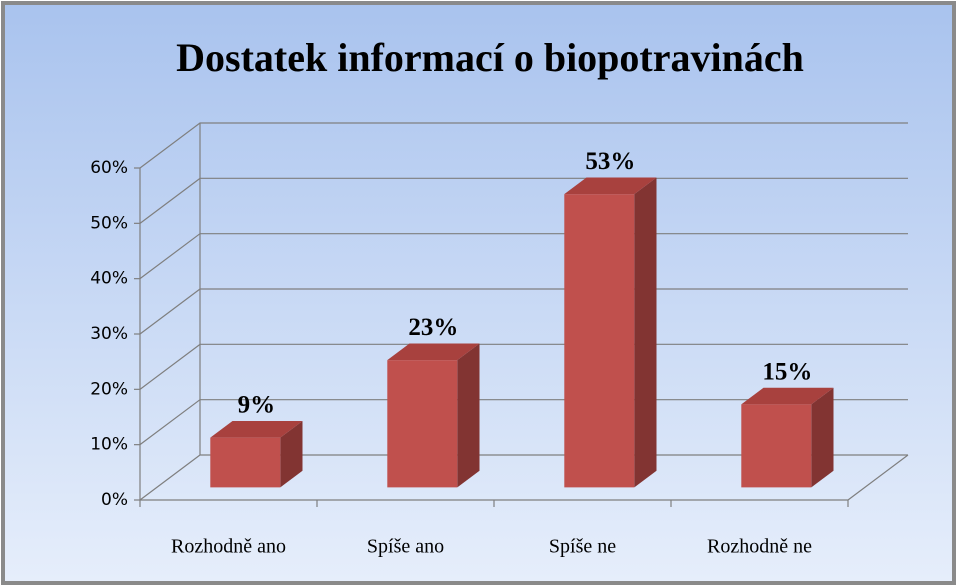  Describe the element at coordinates (109, 279) in the screenshot. I see `y-tick-label: 40%` at that location.